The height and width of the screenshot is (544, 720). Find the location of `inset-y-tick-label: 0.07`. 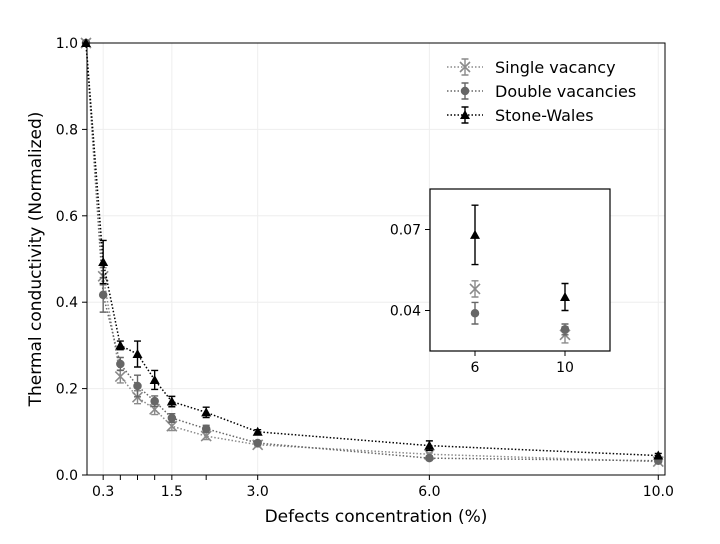

inset-y-tick-label: 0.07 is located at coordinates (405, 231).